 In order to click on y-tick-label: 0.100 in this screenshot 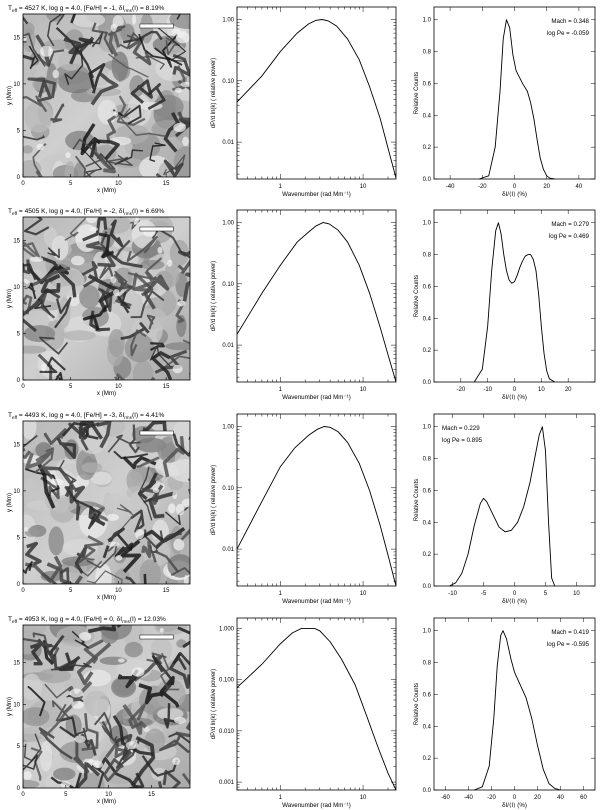, I will do `click(227, 681)`.